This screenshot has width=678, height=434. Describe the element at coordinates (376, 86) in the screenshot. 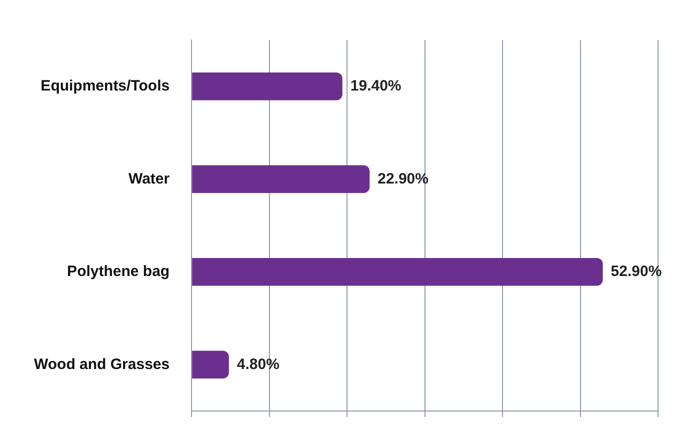

I see `data-label: 19.40%` at that location.